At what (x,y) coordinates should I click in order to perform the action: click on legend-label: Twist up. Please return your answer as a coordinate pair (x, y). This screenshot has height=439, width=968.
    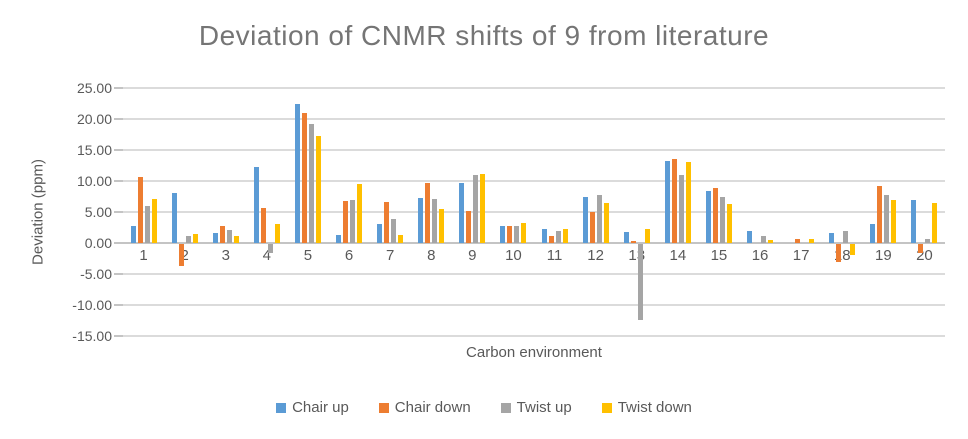
    Looking at the image, I should click on (544, 407).